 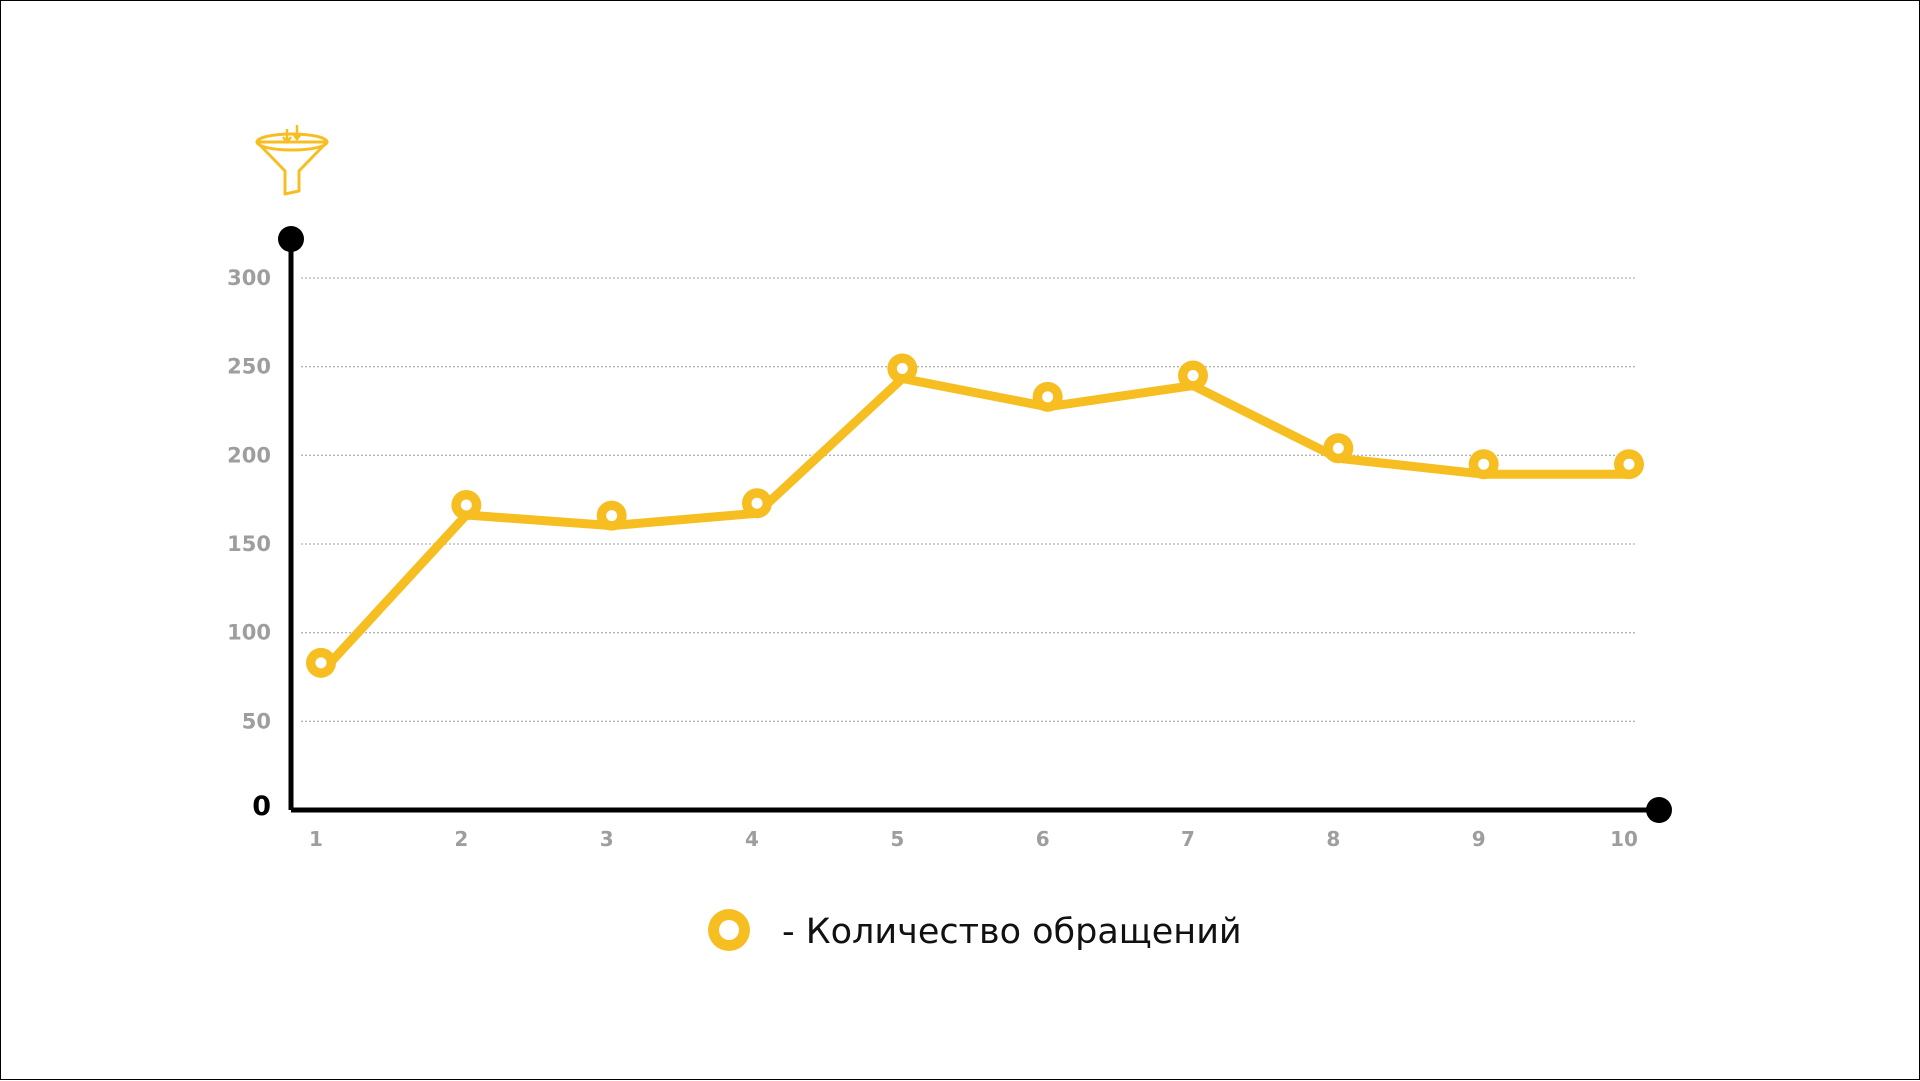 I want to click on y-axis-end-dot, so click(x=291, y=239).